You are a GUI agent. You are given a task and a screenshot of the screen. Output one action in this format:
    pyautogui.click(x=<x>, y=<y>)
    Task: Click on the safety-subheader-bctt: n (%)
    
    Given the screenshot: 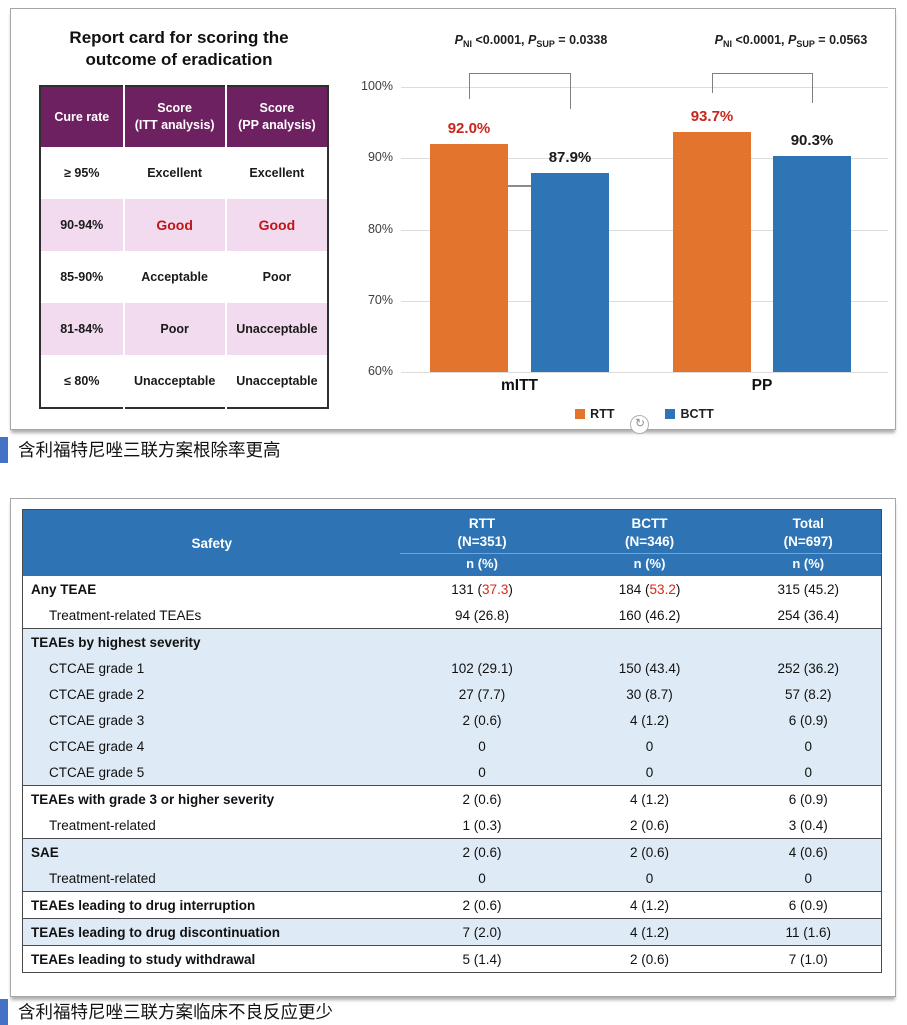 What is the action you would take?
    pyautogui.click(x=649, y=565)
    